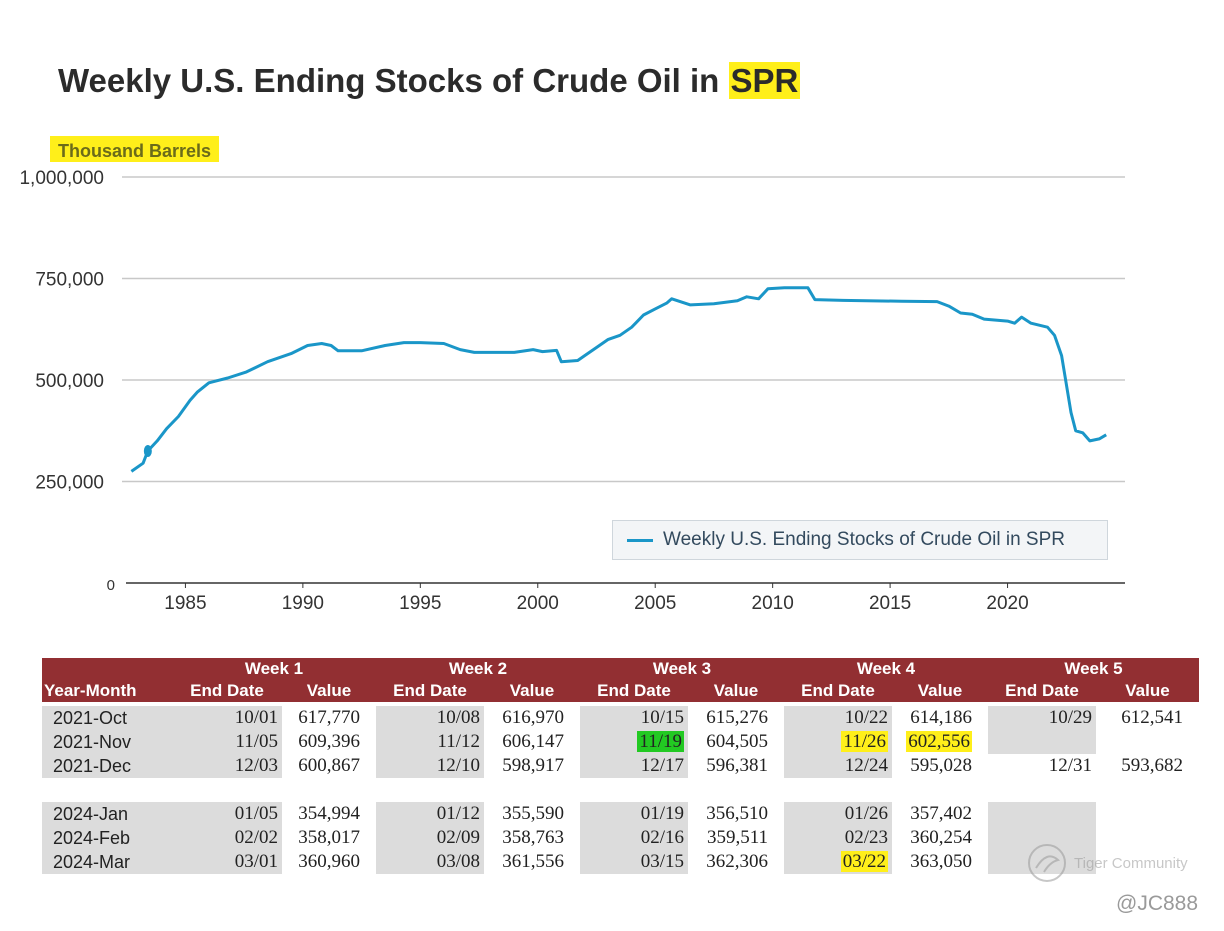 The image size is (1224, 931). Describe the element at coordinates (227, 838) in the screenshot. I see `end-date-cell: 02/02` at that location.